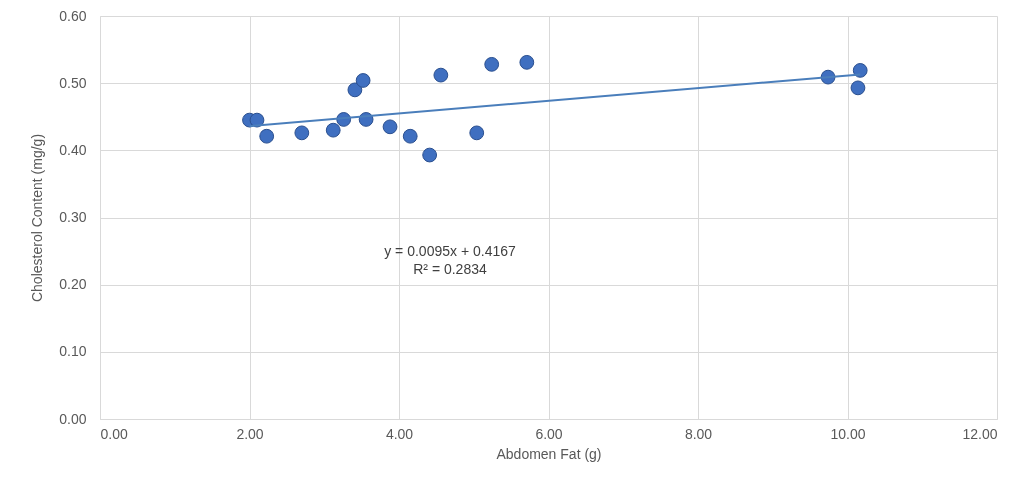 This screenshot has height=477, width=1028. I want to click on annotation: y = 0.0095x + 0.4167, so click(450, 251).